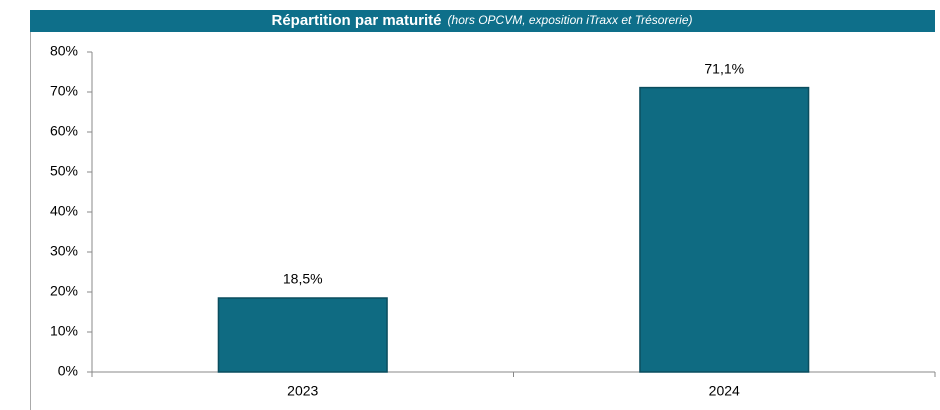 The width and height of the screenshot is (940, 410). Describe the element at coordinates (64, 131) in the screenshot. I see `y-tick-label: 60%` at that location.